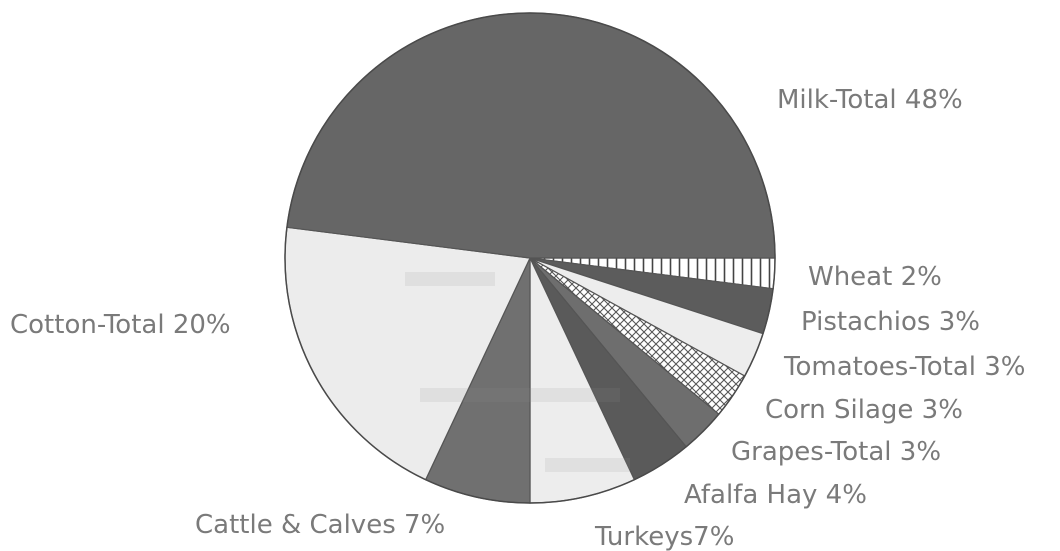 The image size is (1060, 551). Describe the element at coordinates (890, 322) in the screenshot. I see `label-pistachios: Pistachios 3%` at that location.